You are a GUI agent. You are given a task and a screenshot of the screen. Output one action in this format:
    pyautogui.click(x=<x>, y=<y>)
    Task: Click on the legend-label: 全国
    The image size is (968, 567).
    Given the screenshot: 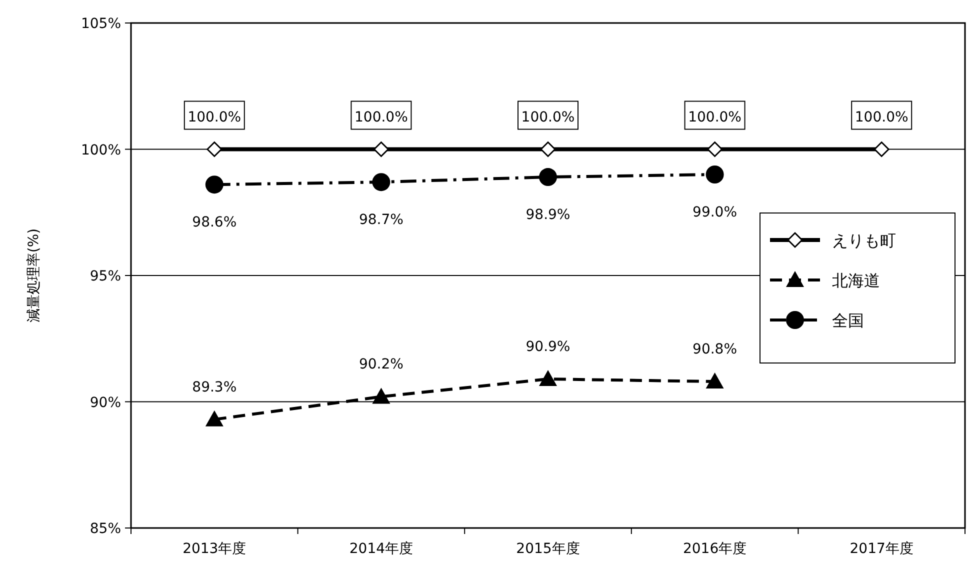 What is the action you would take?
    pyautogui.click(x=848, y=320)
    